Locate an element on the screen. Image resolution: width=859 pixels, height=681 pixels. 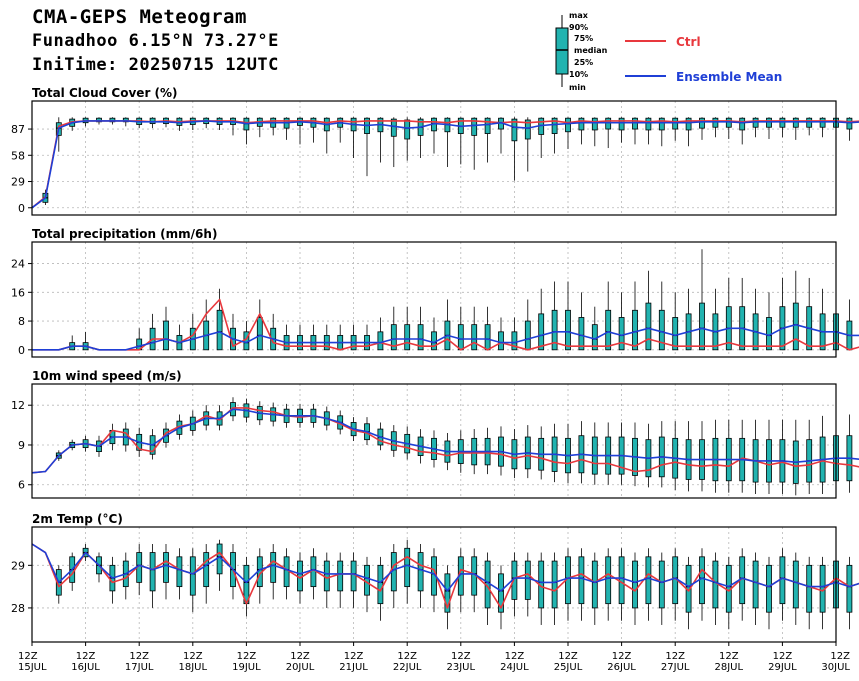
legend-box-lower is located at coordinates (562, 62).